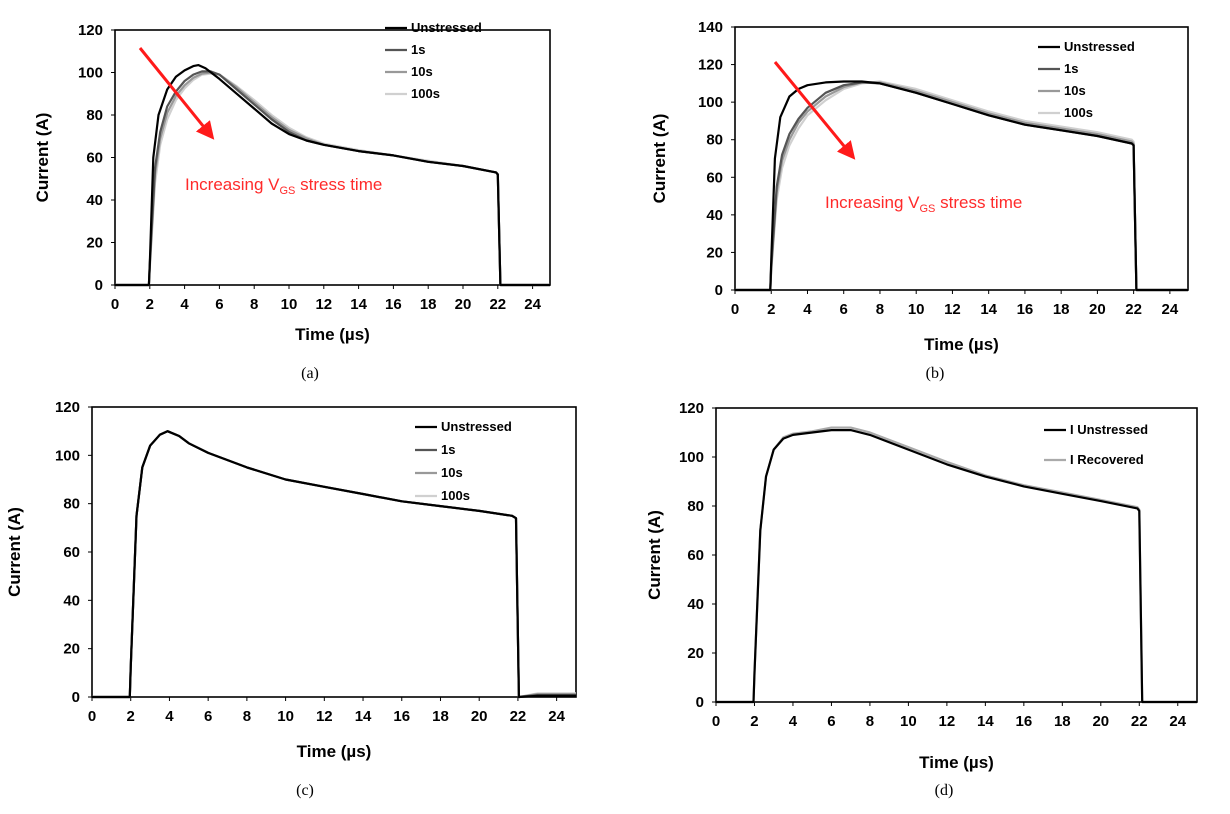 This screenshot has width=1230, height=814. I want to click on annotation-arrow, so click(814, 110).